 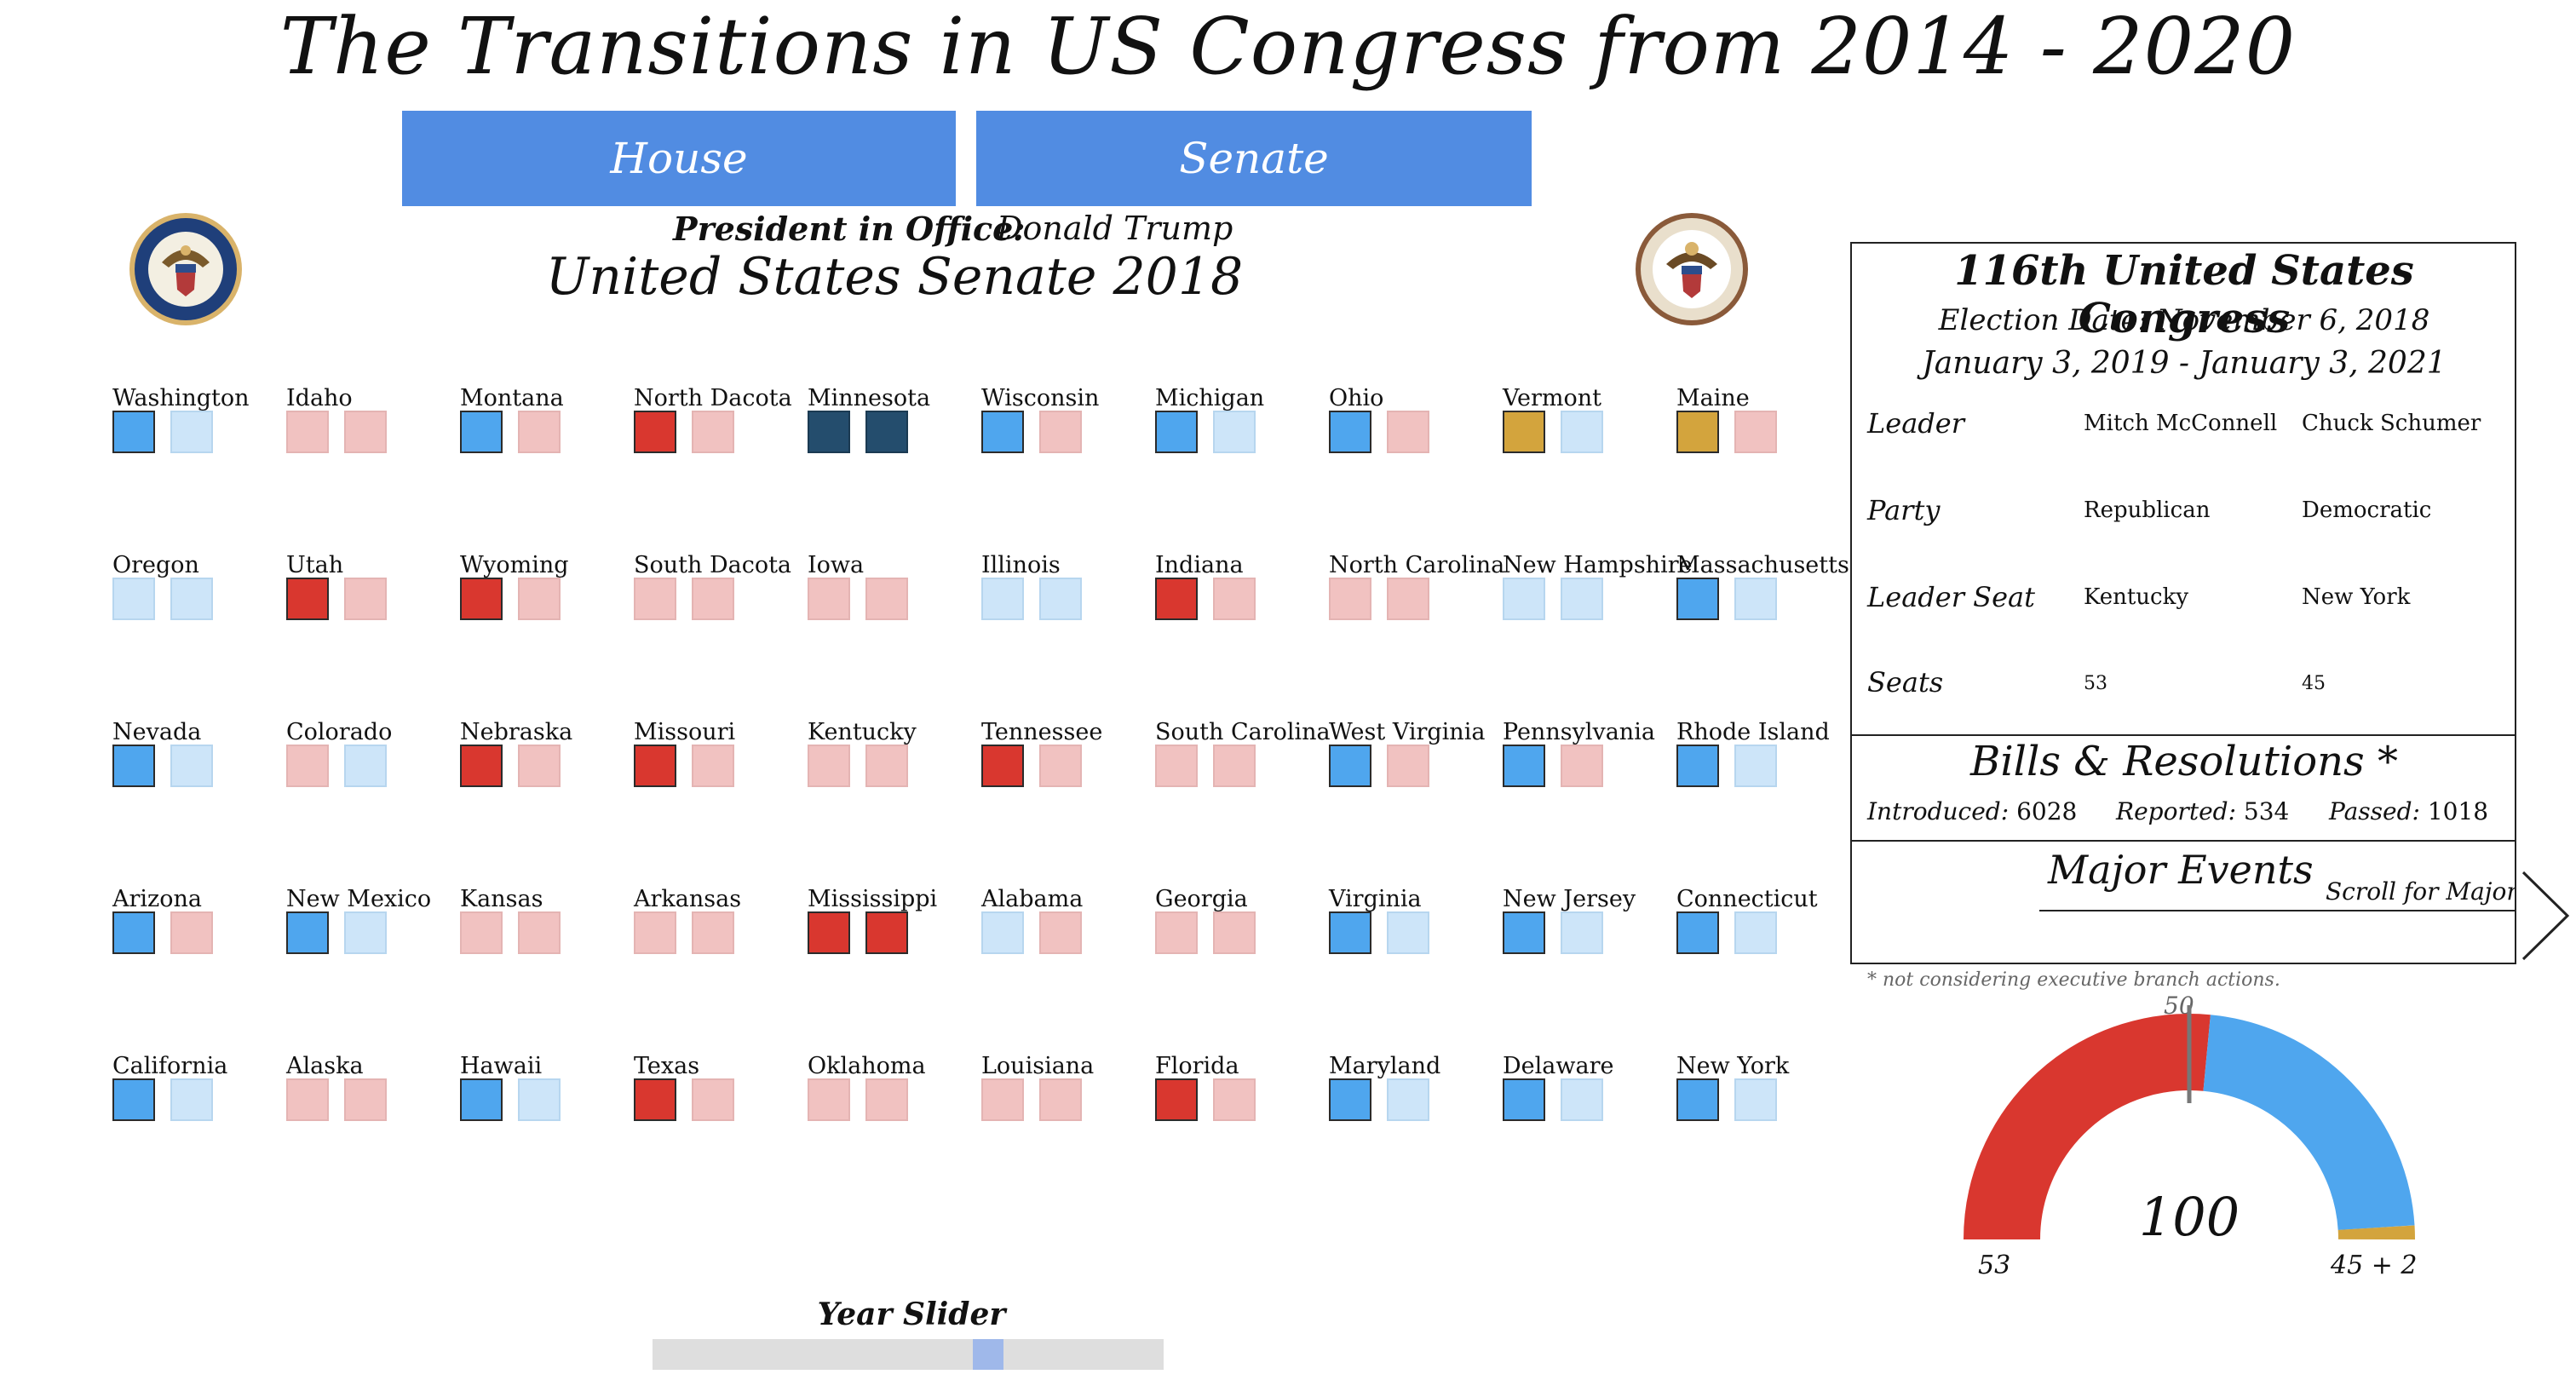 What do you see at coordinates (2421, 892) in the screenshot?
I see `major-events-scroll-hint: Scroll for Major Events` at bounding box center [2421, 892].